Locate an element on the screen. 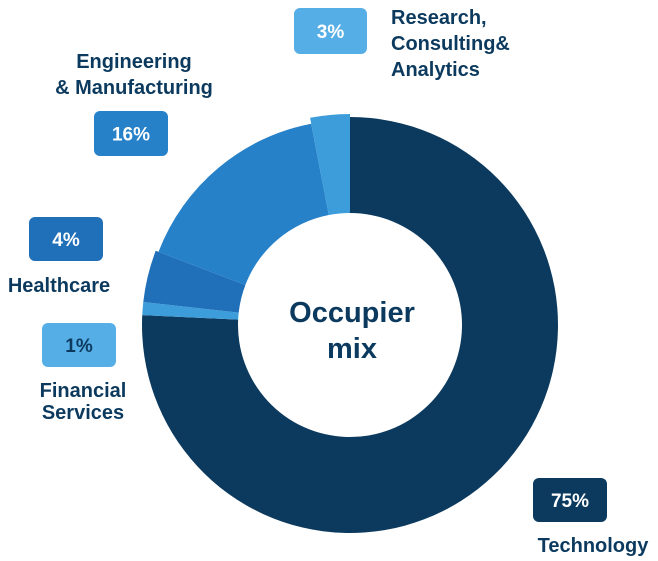 The image size is (658, 561). slice-healthcare is located at coordinates (194, 281).